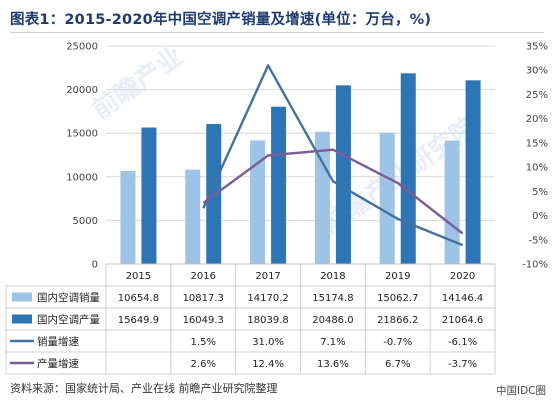 The height and width of the screenshot is (406, 554). What do you see at coordinates (267, 276) in the screenshot?
I see `x-tick-label: 2017` at bounding box center [267, 276].